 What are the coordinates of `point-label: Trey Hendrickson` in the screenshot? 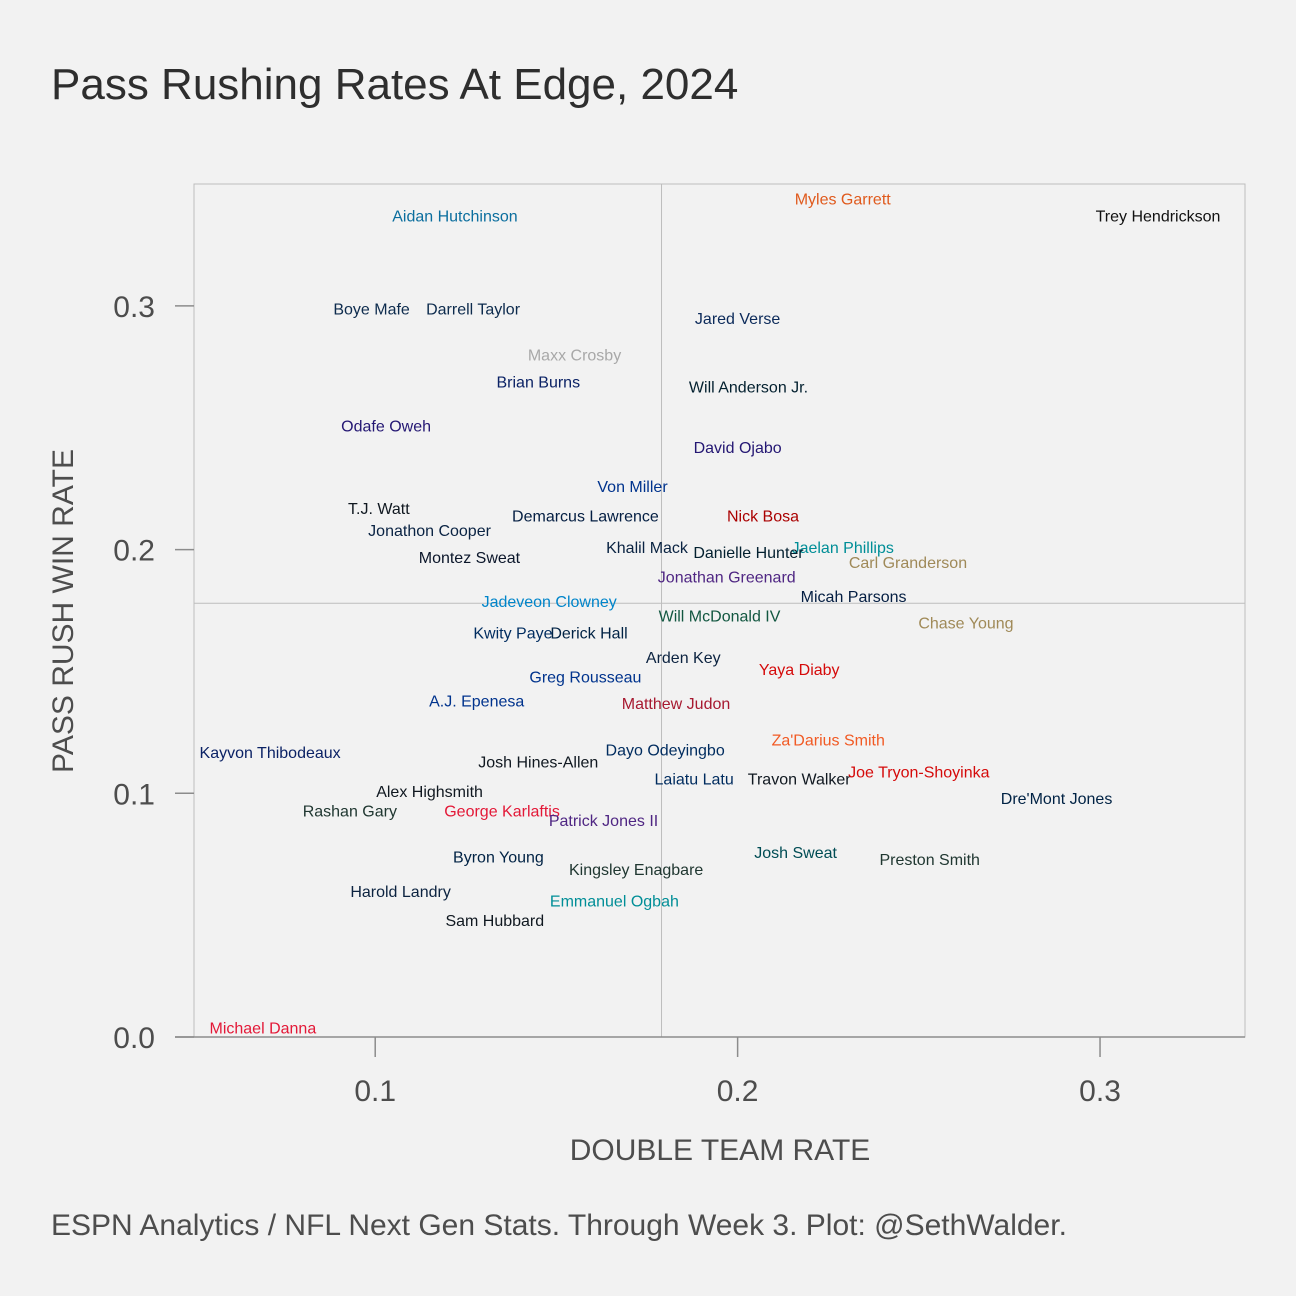 It's located at (1158, 217).